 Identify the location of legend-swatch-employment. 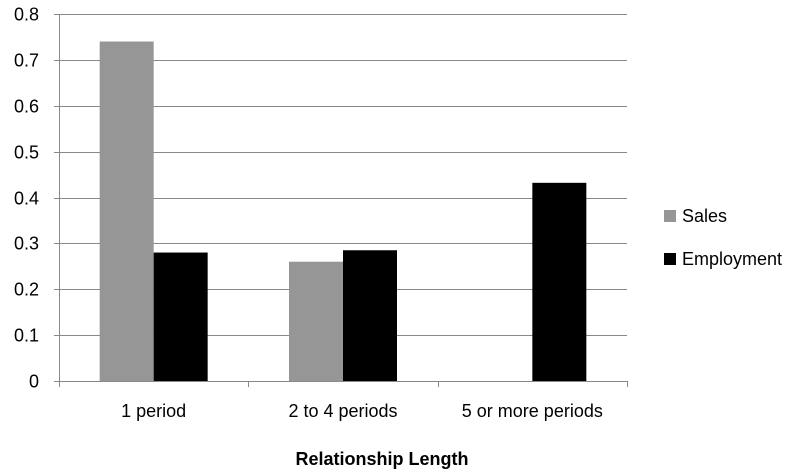
(670, 259).